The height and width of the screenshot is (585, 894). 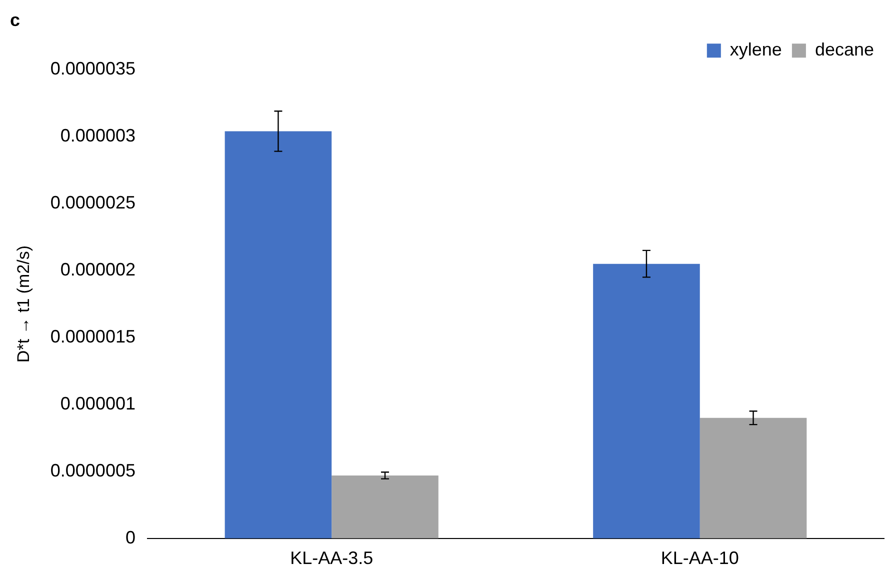 What do you see at coordinates (98, 403) in the screenshot?
I see `y-tick-label: 0.000001` at bounding box center [98, 403].